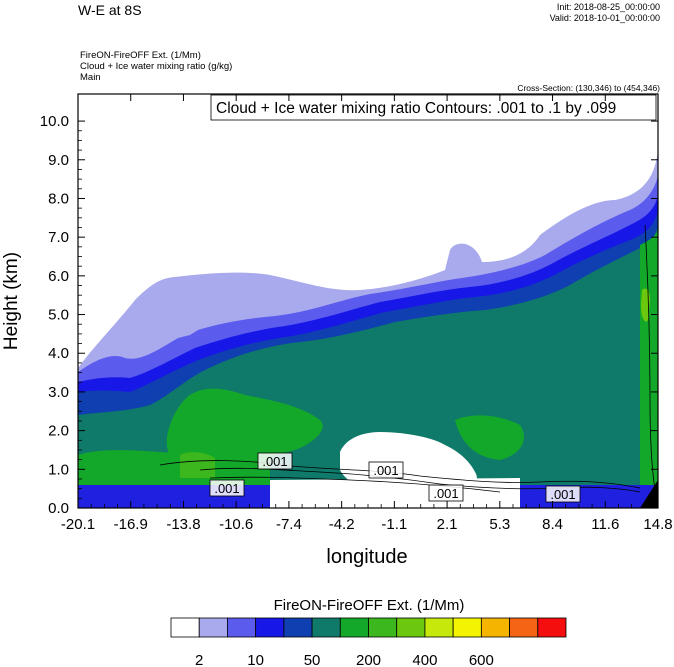  What do you see at coordinates (289, 524) in the screenshot?
I see `x-tick-label: -7.4` at bounding box center [289, 524].